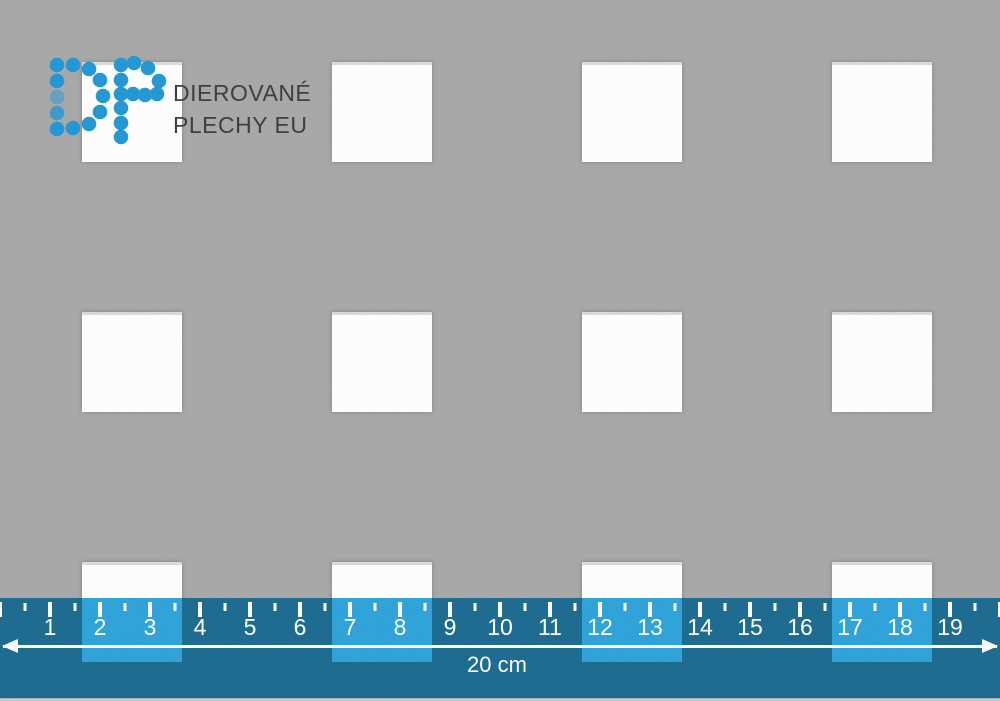  Describe the element at coordinates (850, 627) in the screenshot. I see `ruler-number: 17` at that location.